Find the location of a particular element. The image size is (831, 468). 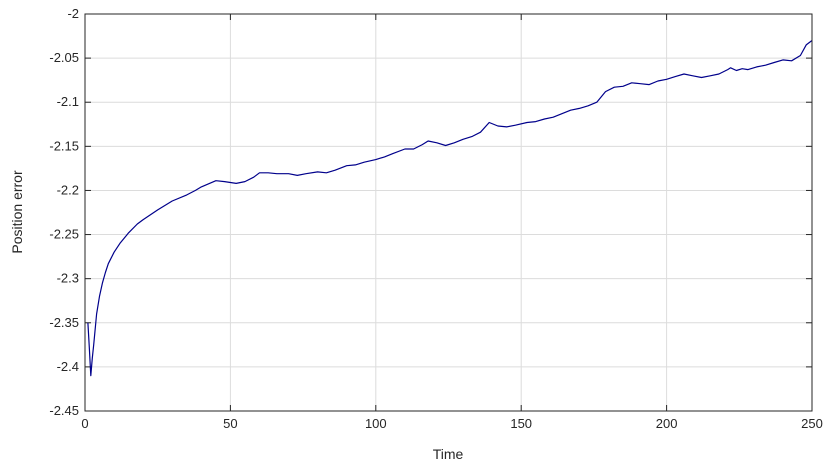

y-tick-label: -2.35 is located at coordinates (64, 322).